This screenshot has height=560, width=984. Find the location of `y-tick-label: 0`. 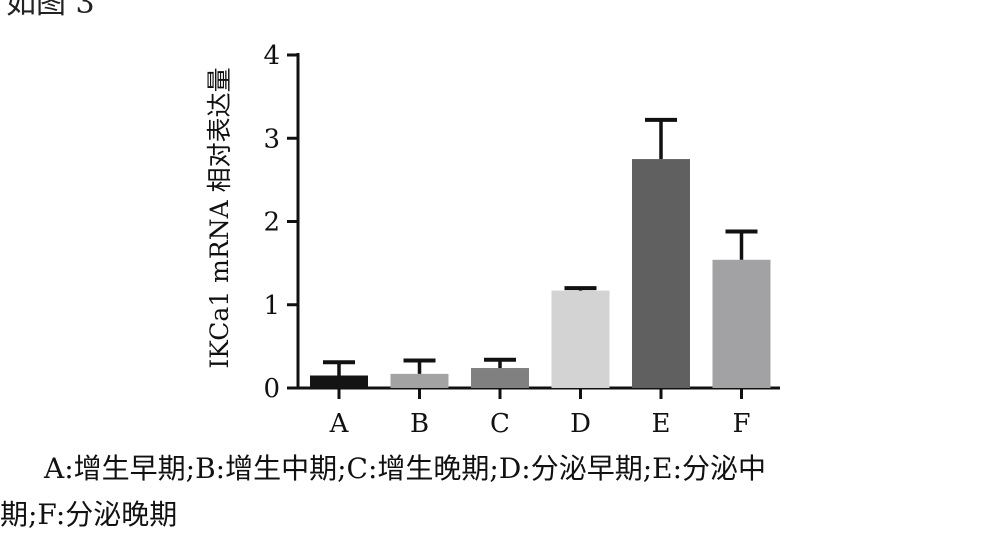

y-tick-label: 0 is located at coordinates (271, 389).